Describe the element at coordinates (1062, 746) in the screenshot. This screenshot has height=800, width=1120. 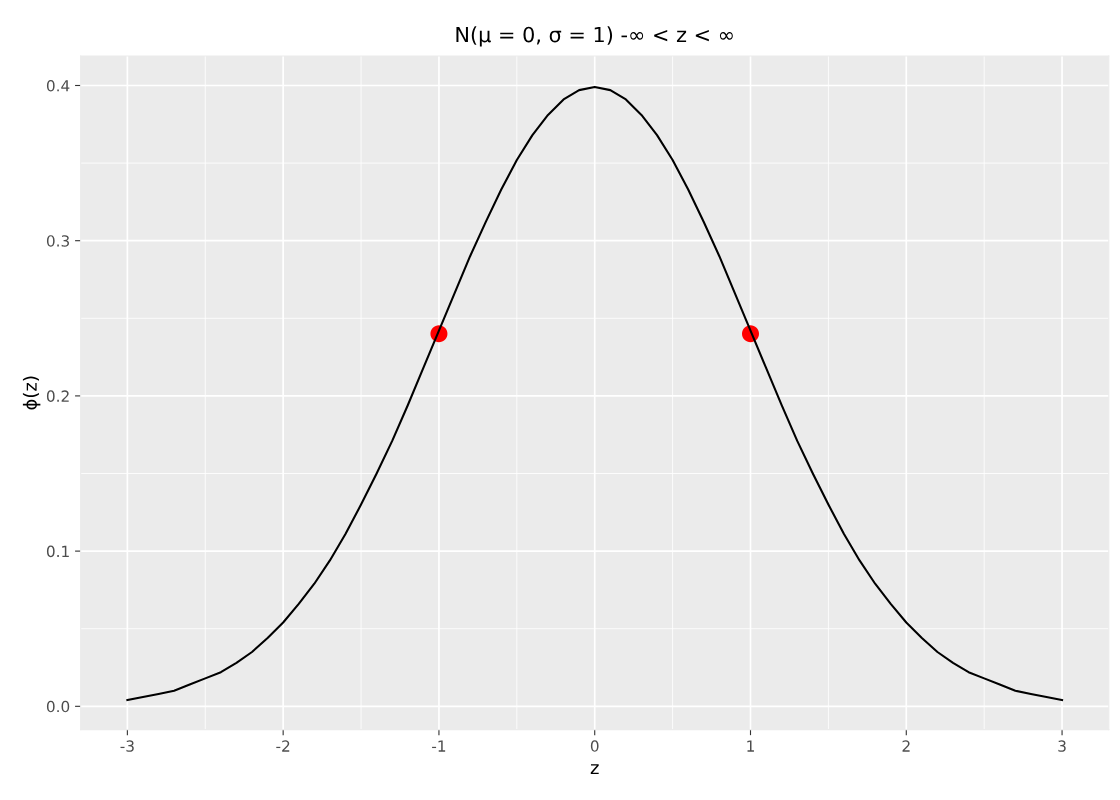
I see `x-tick-label: 3` at that location.